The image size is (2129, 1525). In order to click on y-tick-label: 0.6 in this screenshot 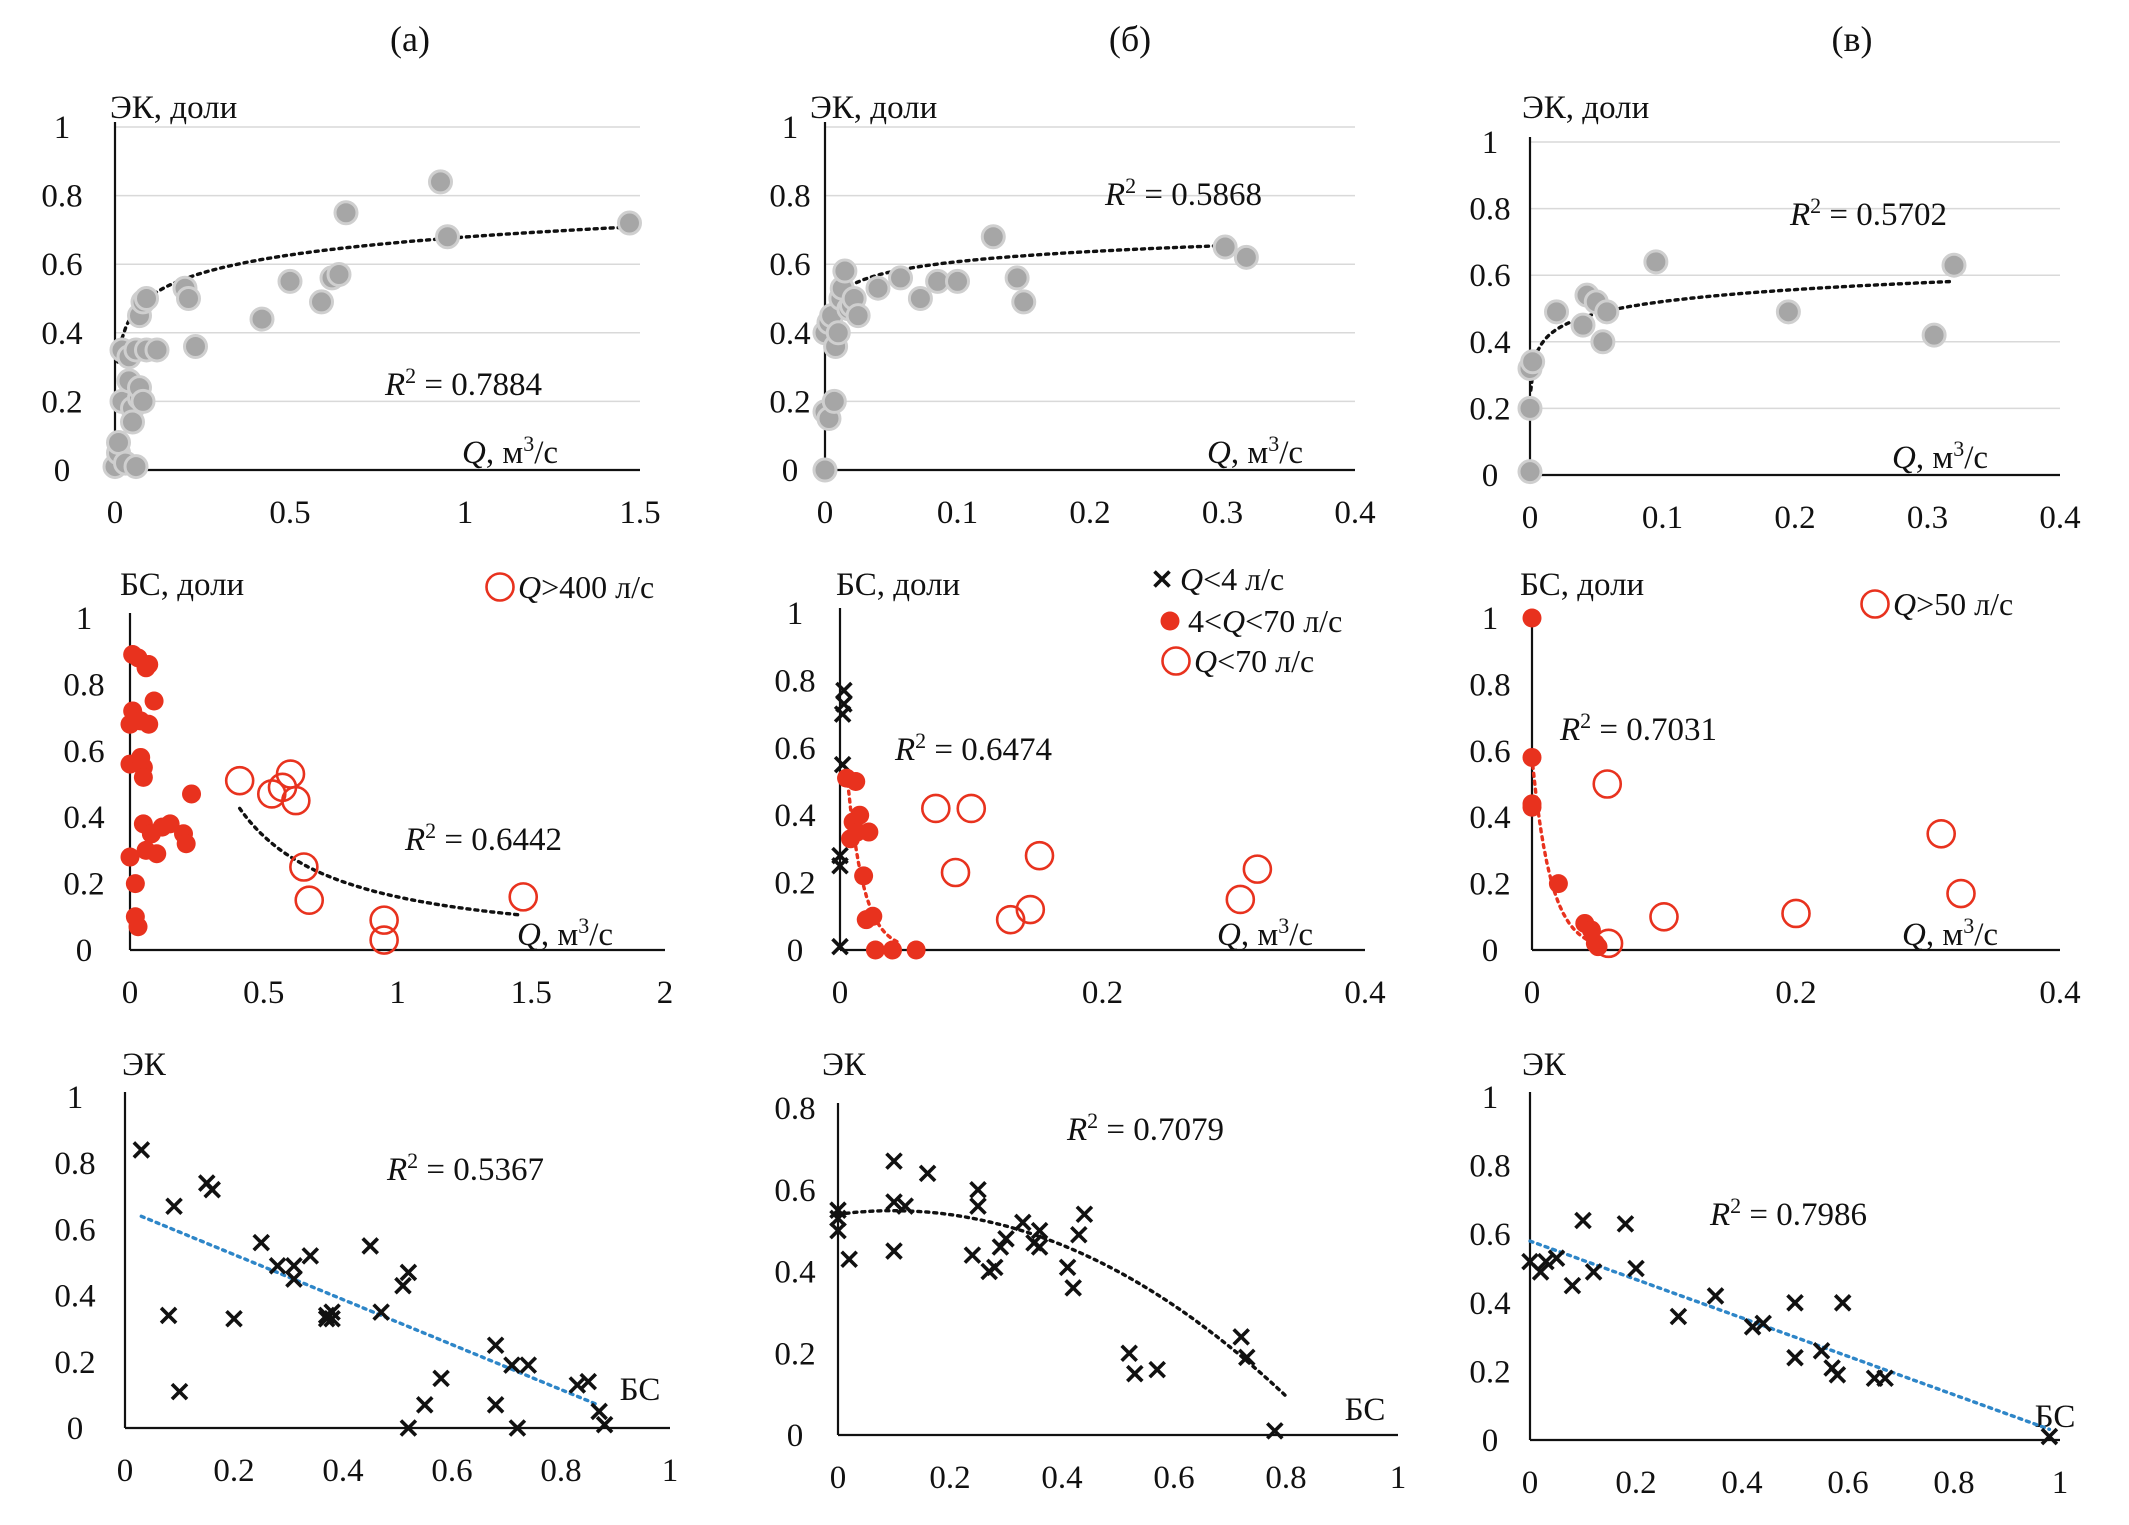, I will do `click(74, 1230)`.